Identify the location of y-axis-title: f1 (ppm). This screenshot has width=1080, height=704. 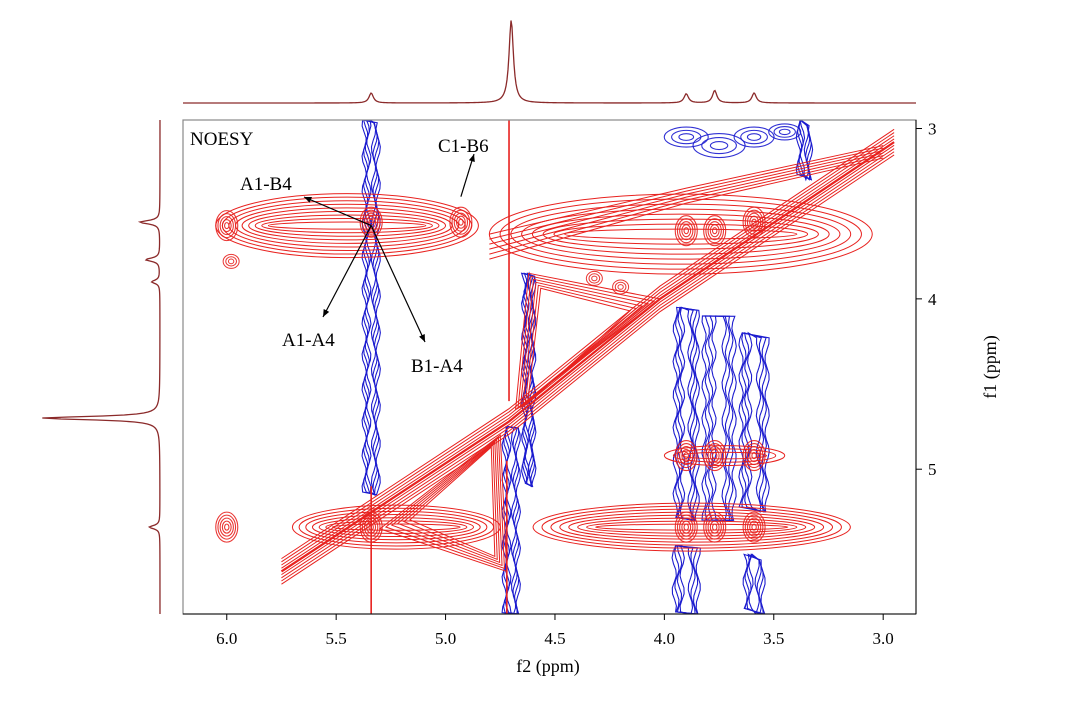
(990, 366).